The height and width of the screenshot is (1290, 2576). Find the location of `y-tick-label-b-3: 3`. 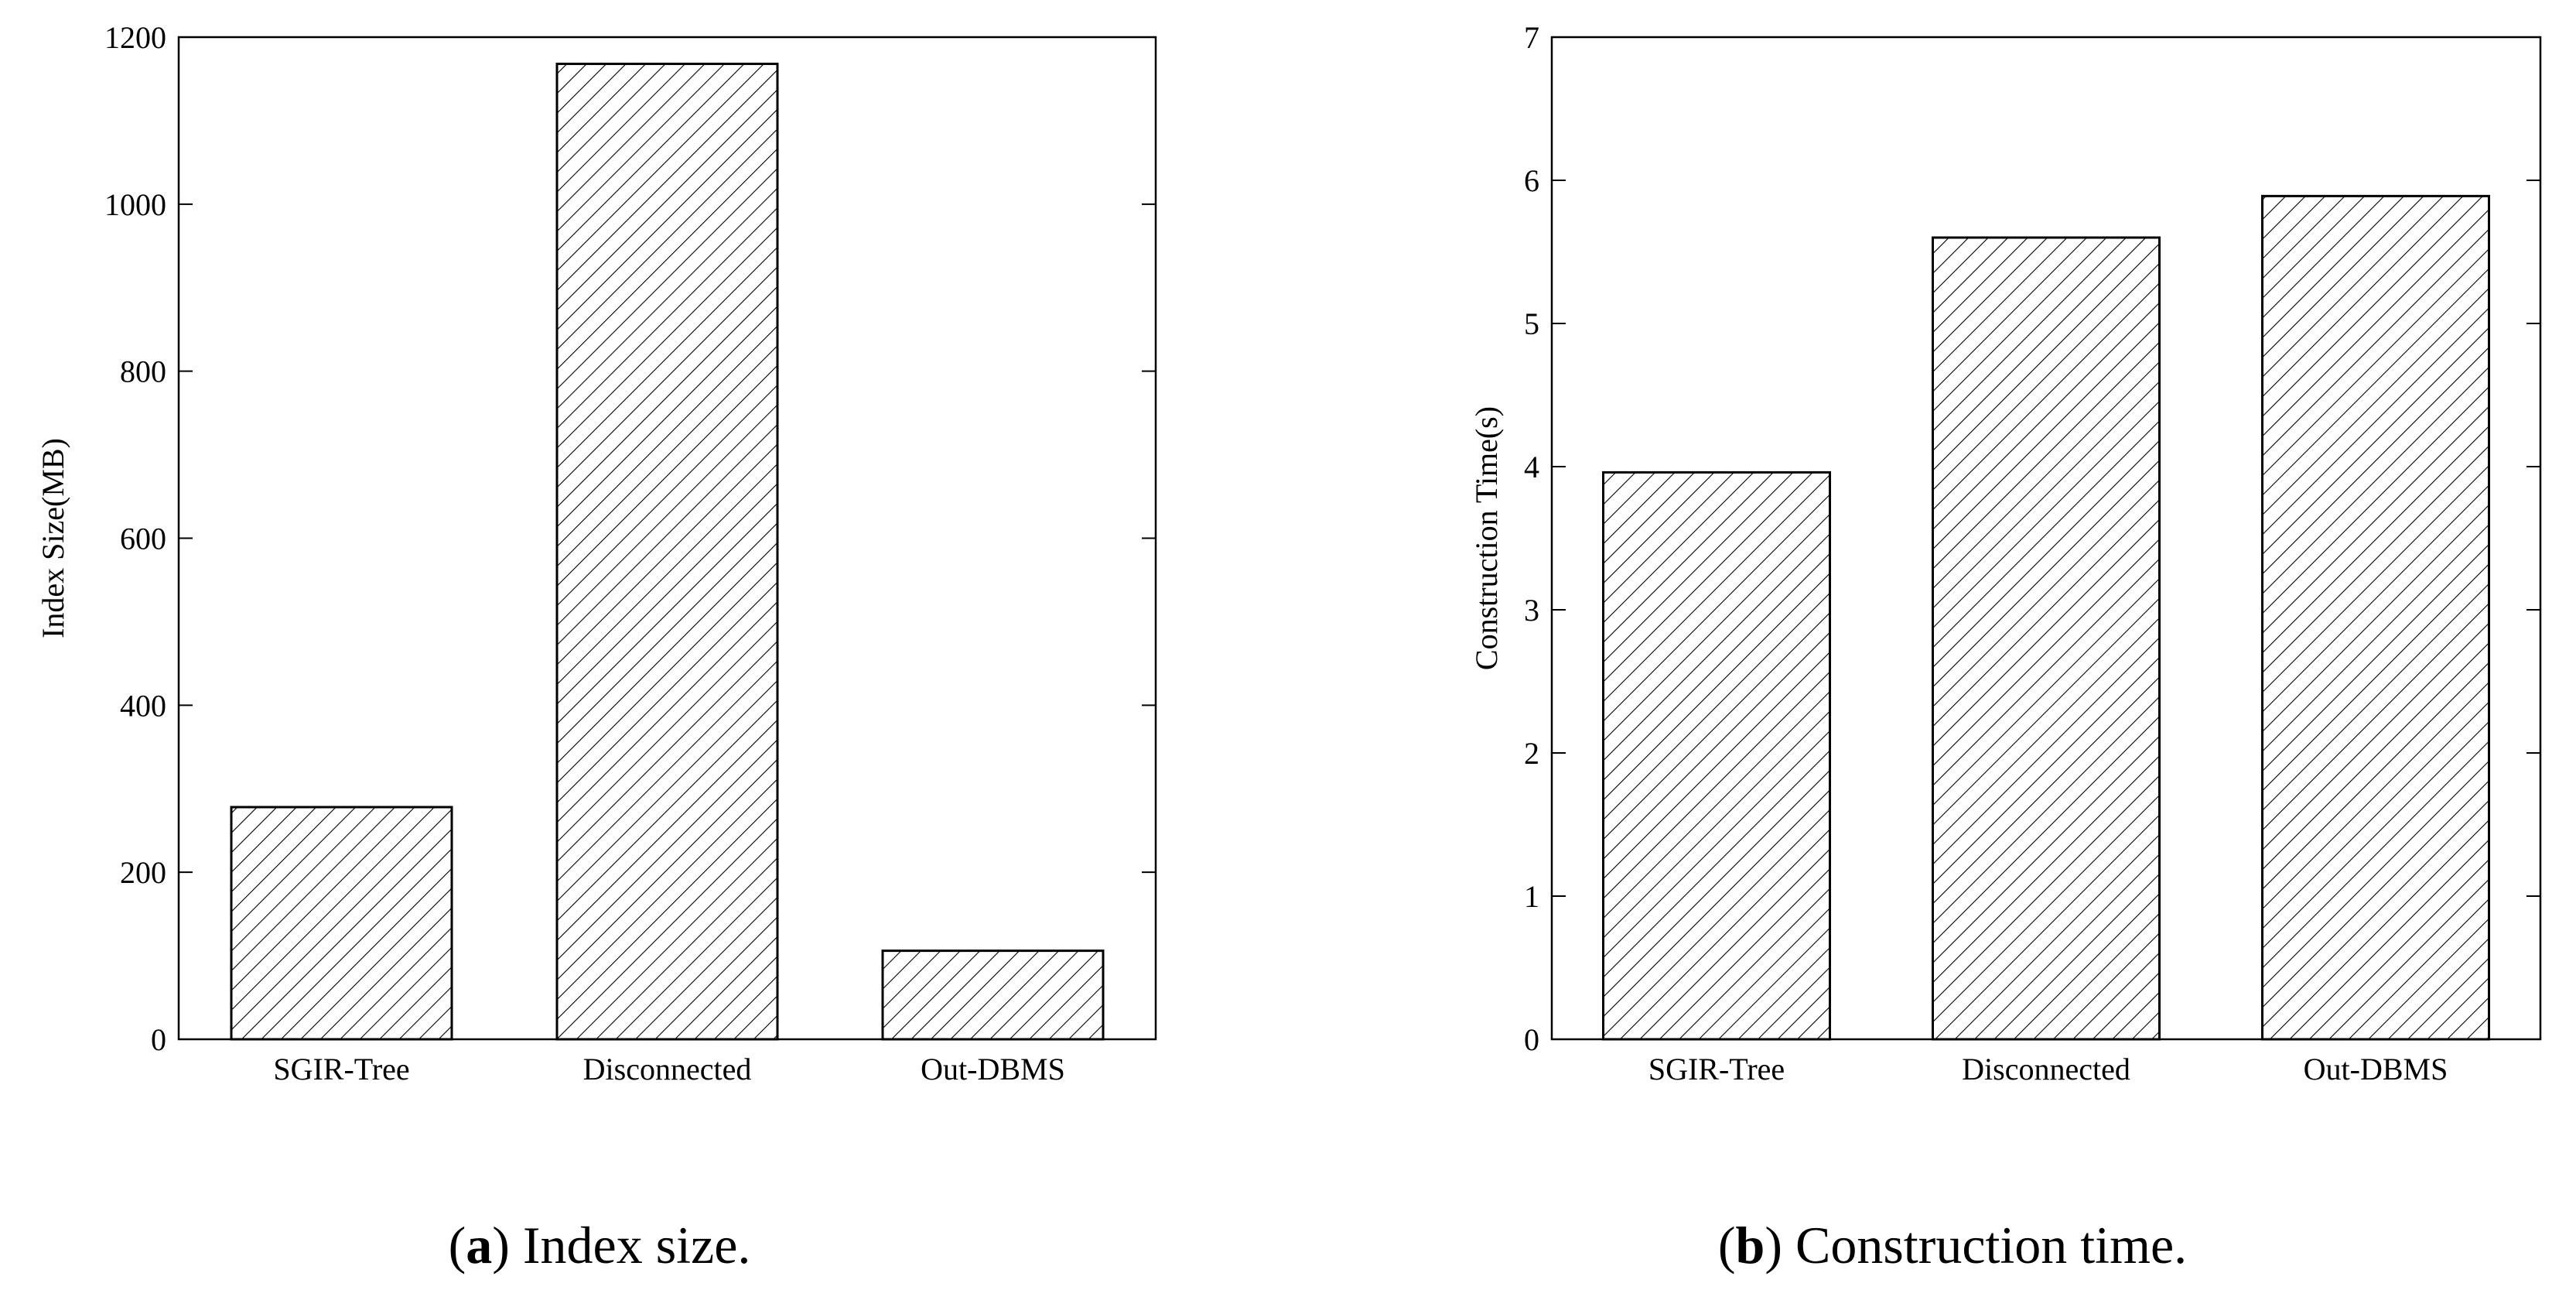

y-tick-label-b-3: 3 is located at coordinates (1531, 610).